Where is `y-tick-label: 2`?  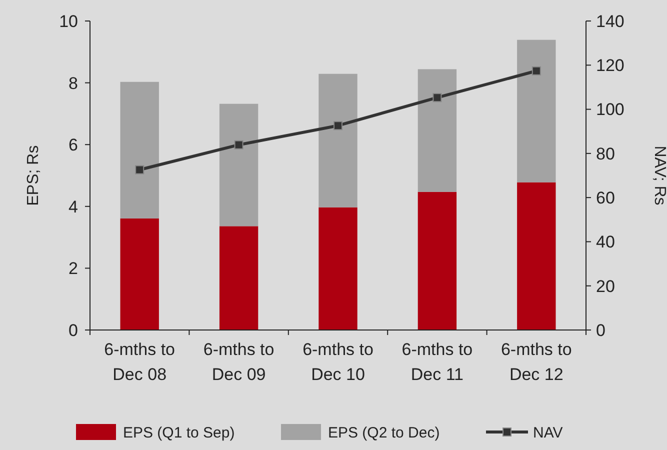 y-tick-label: 2 is located at coordinates (73, 268).